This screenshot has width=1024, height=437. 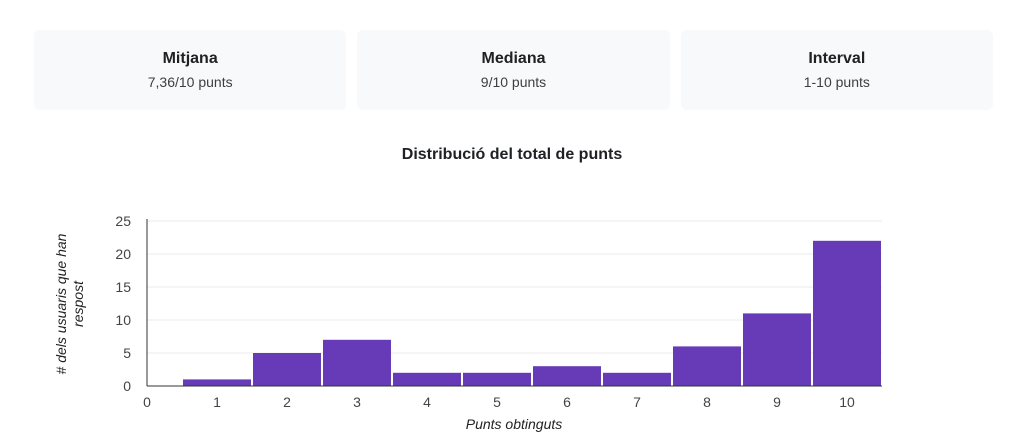 I want to click on x-axis-label: Punts obtinguts, so click(x=514, y=424).